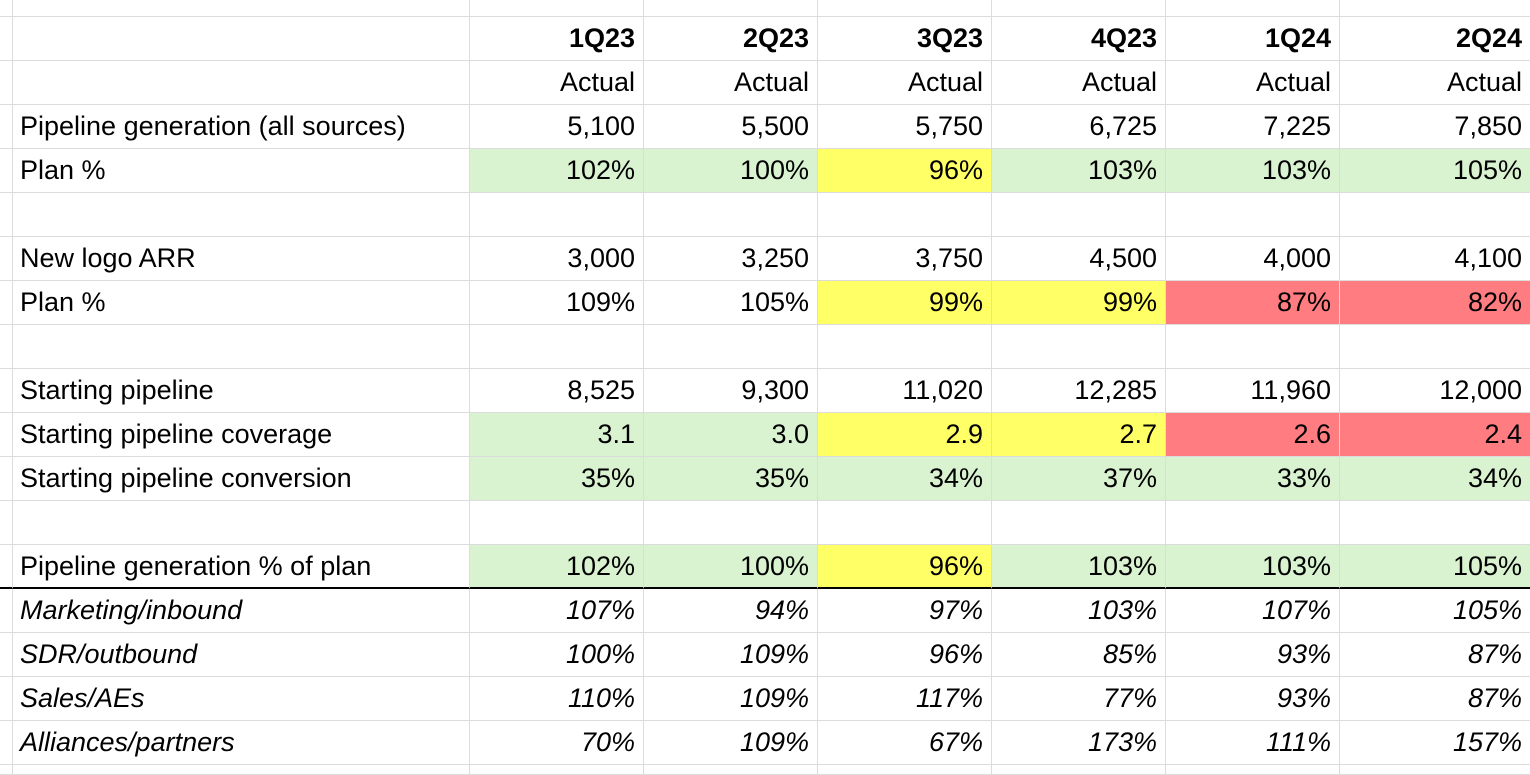 The height and width of the screenshot is (775, 1530). I want to click on row-label: New logo ARR, so click(241, 259).